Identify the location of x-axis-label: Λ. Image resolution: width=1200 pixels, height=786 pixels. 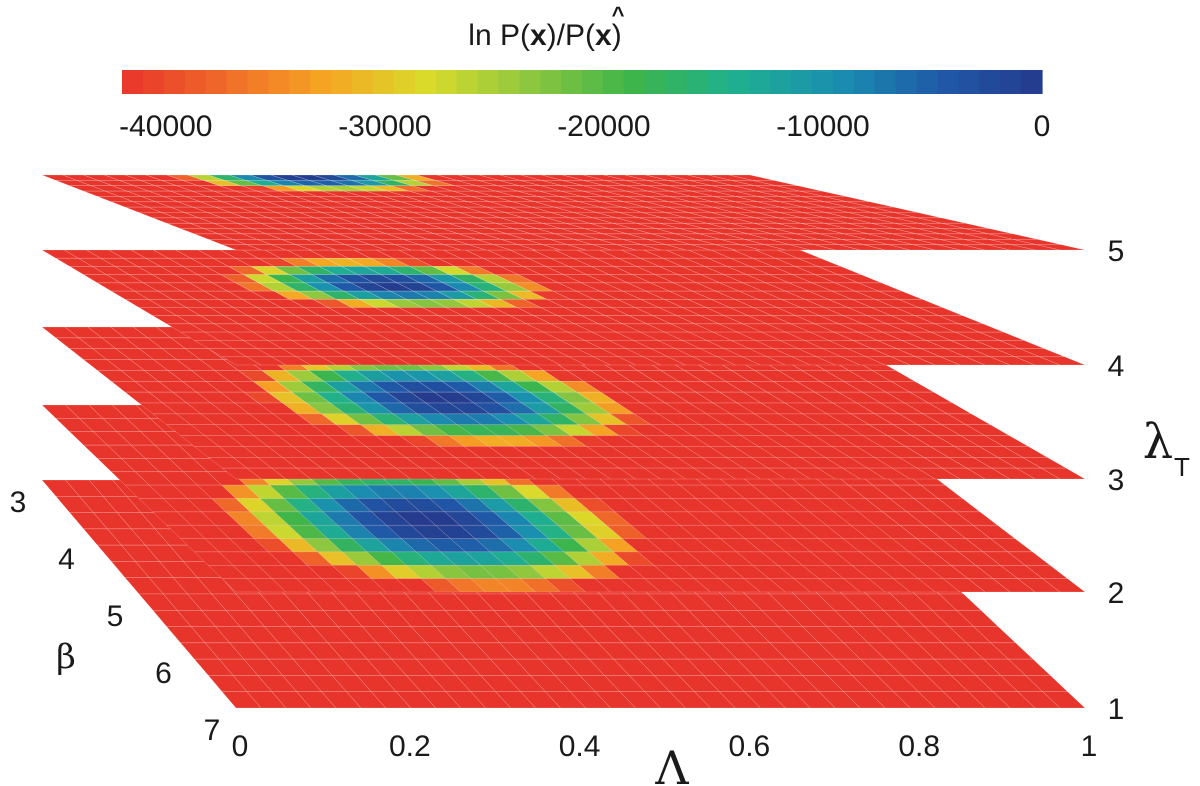
(671, 763).